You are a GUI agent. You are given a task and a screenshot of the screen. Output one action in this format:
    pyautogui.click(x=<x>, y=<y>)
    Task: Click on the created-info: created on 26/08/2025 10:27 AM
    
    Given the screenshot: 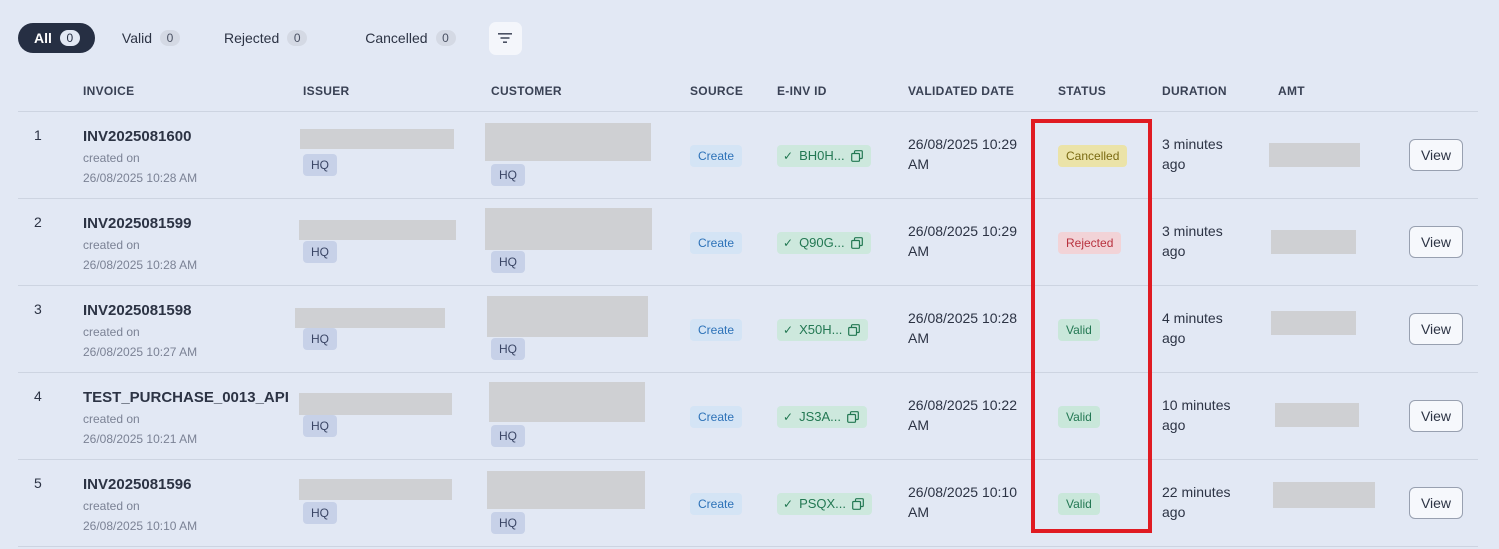 What is the action you would take?
    pyautogui.click(x=140, y=342)
    